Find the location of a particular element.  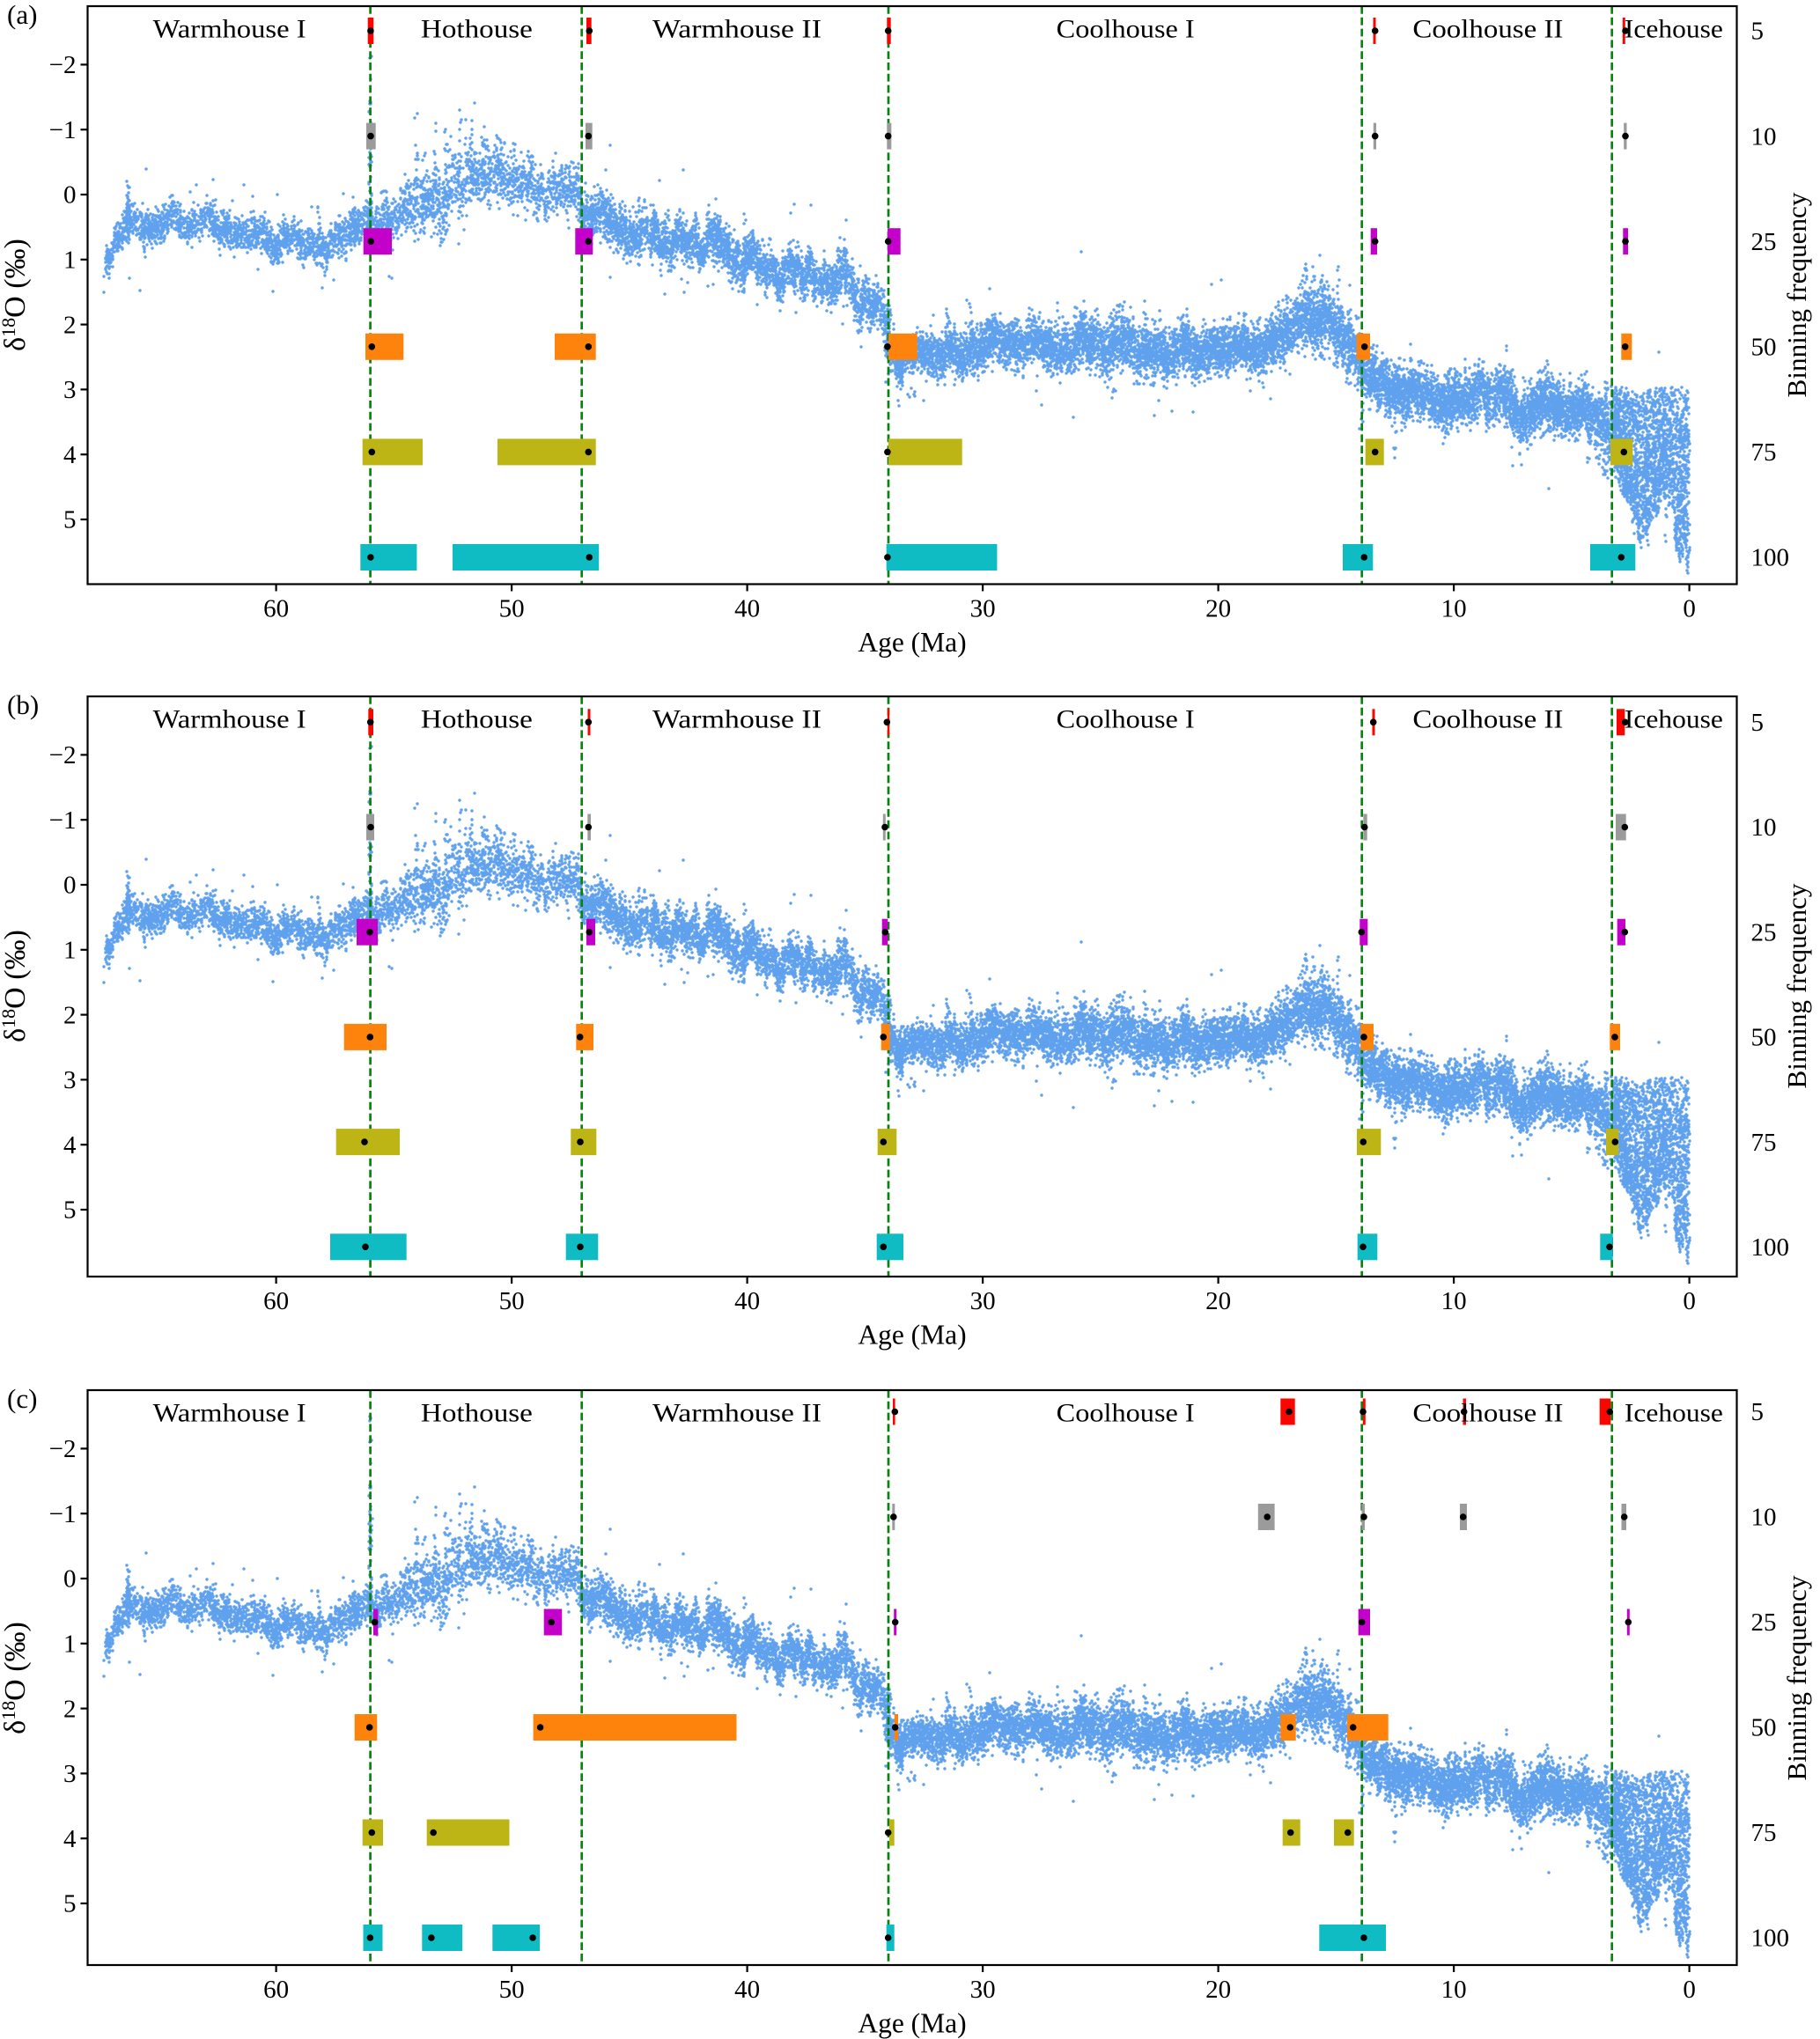

svg-text: (b) is located at coordinates (23, 704).